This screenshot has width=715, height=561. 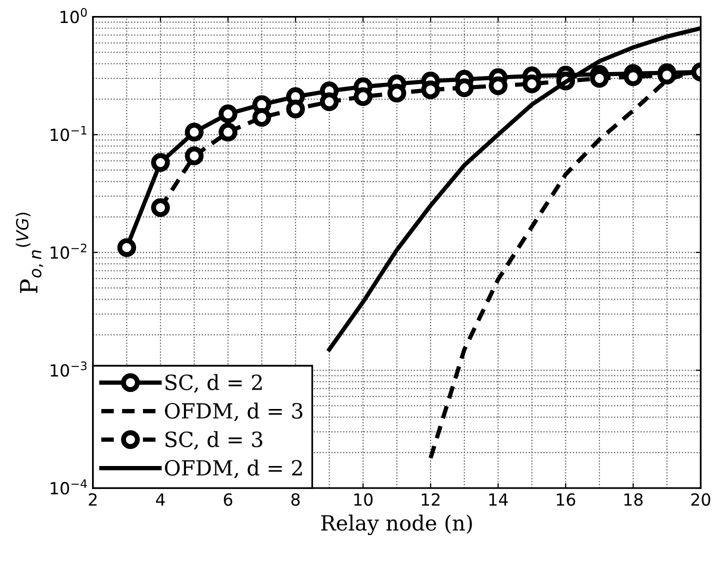 I want to click on x-axis-title: Relay node (n), so click(x=396, y=525).